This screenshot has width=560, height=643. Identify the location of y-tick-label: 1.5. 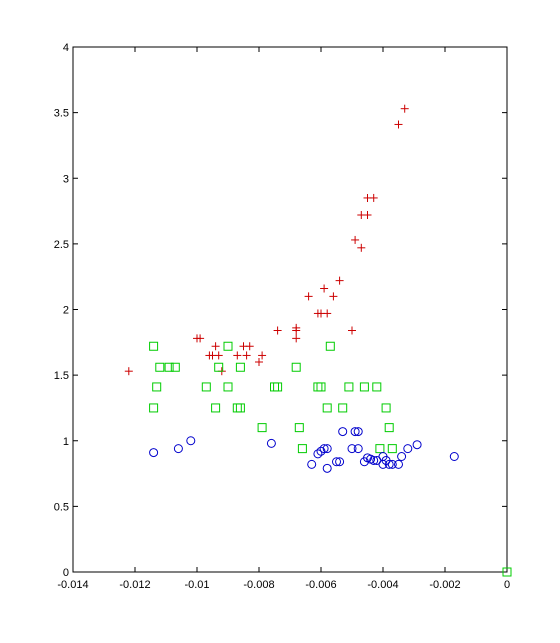
(61, 376).